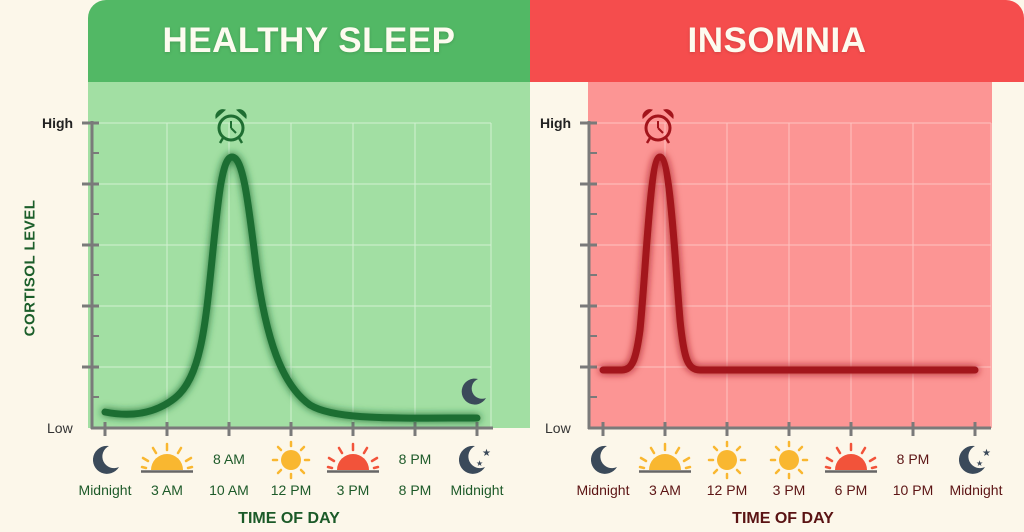 Image resolution: width=1024 pixels, height=532 pixels. What do you see at coordinates (231, 126) in the screenshot?
I see `healthy-alarm-clock-icon` at bounding box center [231, 126].